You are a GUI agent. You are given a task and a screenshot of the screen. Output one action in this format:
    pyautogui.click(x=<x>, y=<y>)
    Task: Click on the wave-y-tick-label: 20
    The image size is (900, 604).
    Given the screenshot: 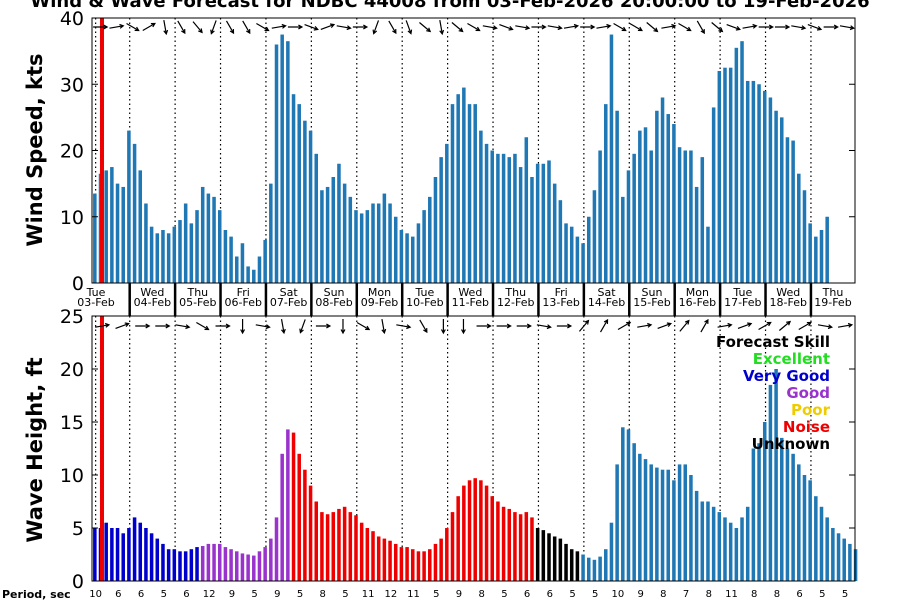 What is the action you would take?
    pyautogui.click(x=72, y=370)
    